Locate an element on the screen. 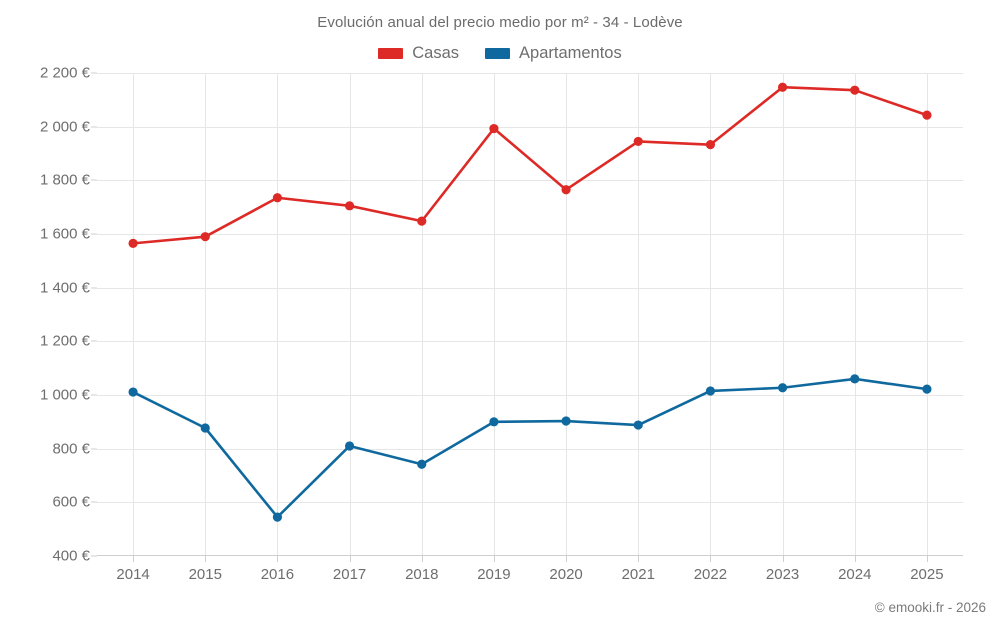  chart-legend: Casas Apartamentos is located at coordinates (500, 53).